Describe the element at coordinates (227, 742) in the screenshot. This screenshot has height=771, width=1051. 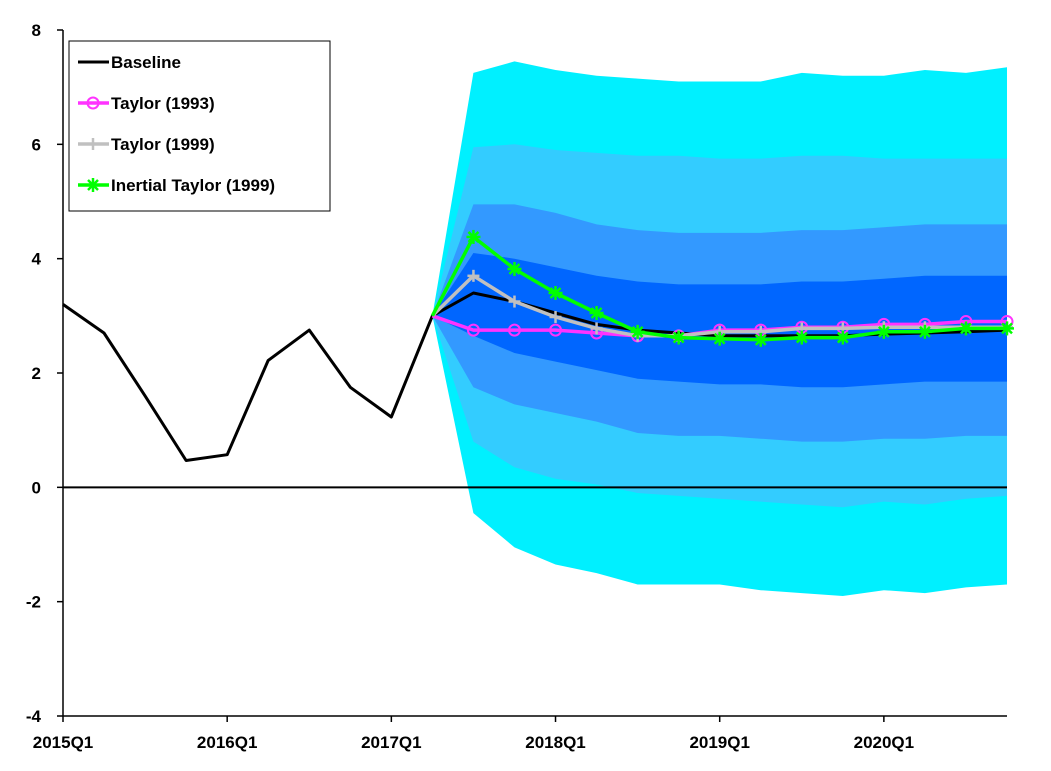
I see `x-tick-label: 2016Q1` at that location.